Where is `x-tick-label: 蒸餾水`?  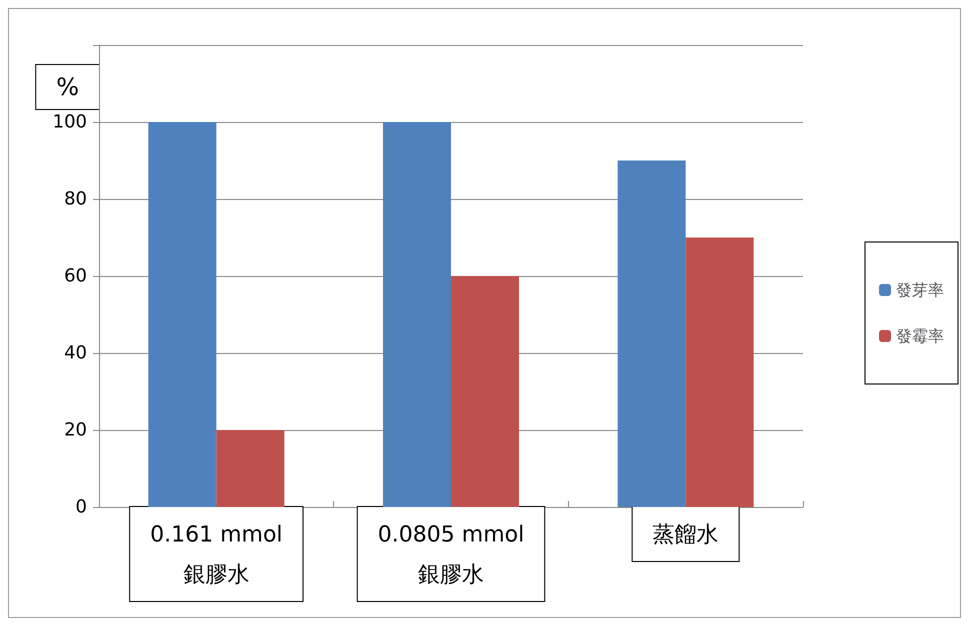 x-tick-label: 蒸餾水 is located at coordinates (685, 535).